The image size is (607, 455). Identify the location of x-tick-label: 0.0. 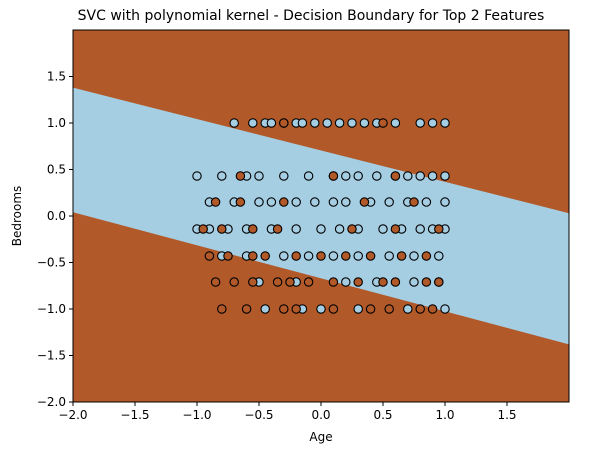
(320, 415).